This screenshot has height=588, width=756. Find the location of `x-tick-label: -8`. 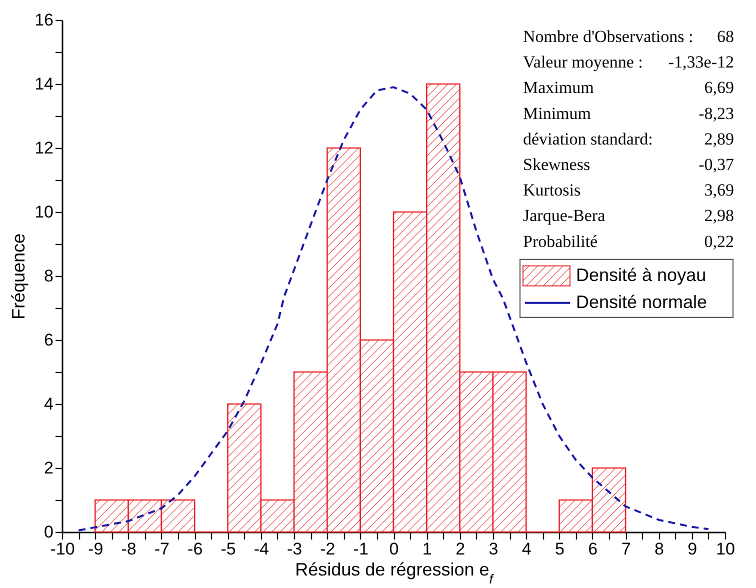

x-tick-label: -8 is located at coordinates (128, 549).